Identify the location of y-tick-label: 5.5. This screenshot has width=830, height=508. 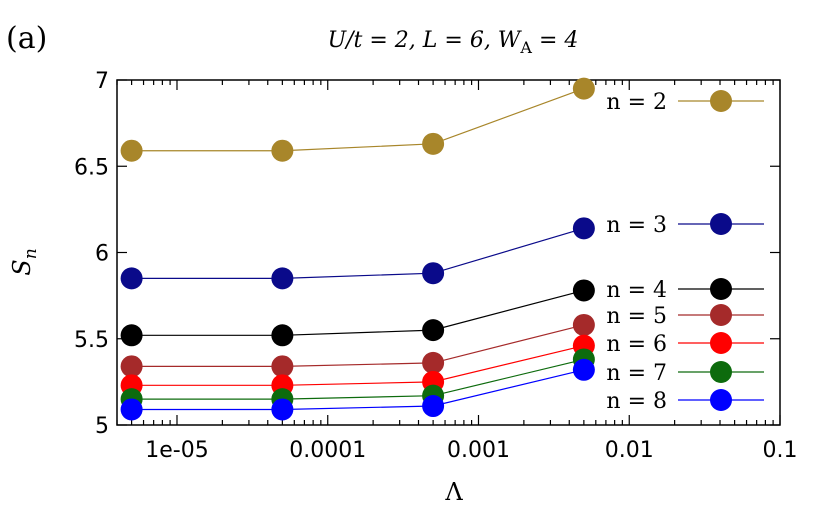
(91, 340).